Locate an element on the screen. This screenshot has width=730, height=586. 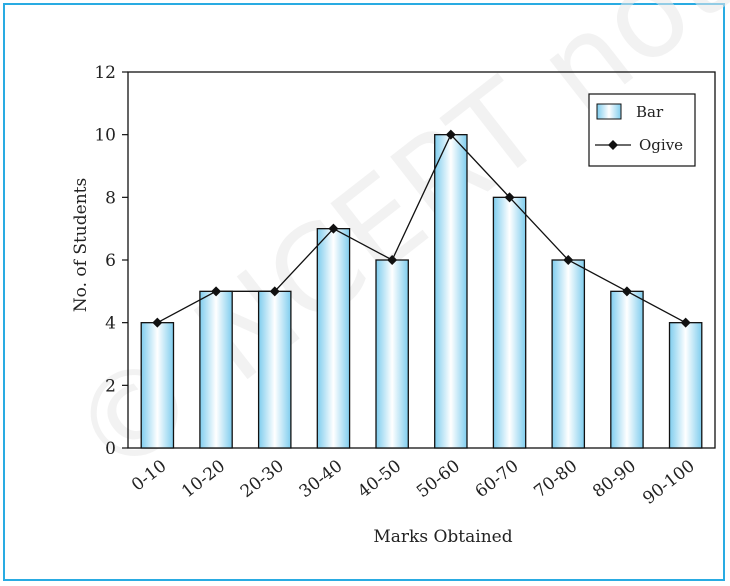
legend-bar-swatch is located at coordinates (609, 111).